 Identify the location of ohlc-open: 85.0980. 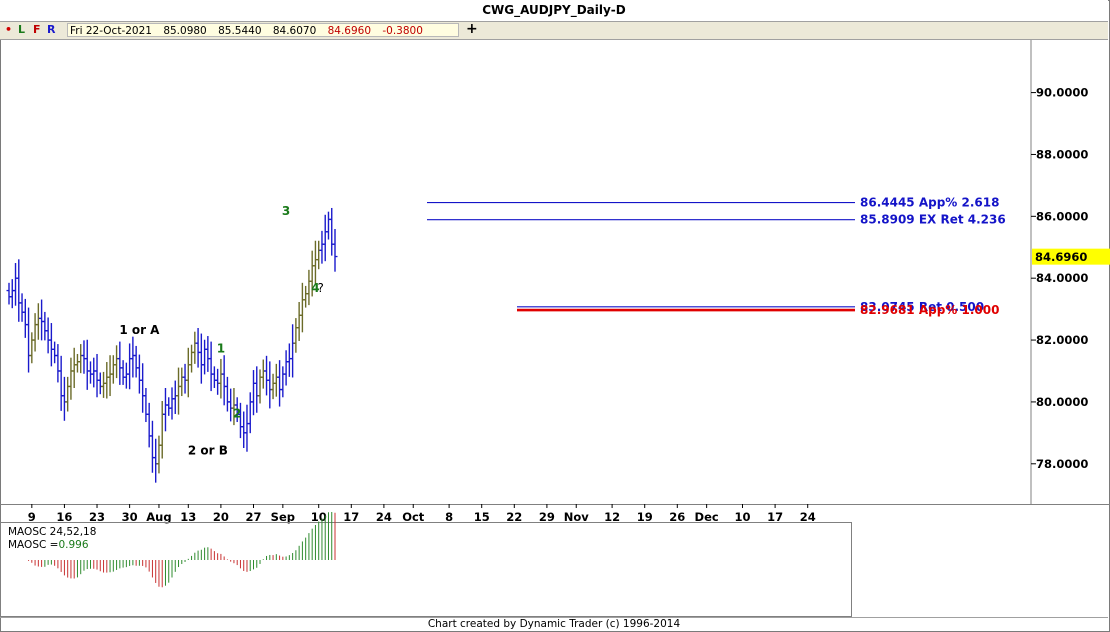
(185, 31).